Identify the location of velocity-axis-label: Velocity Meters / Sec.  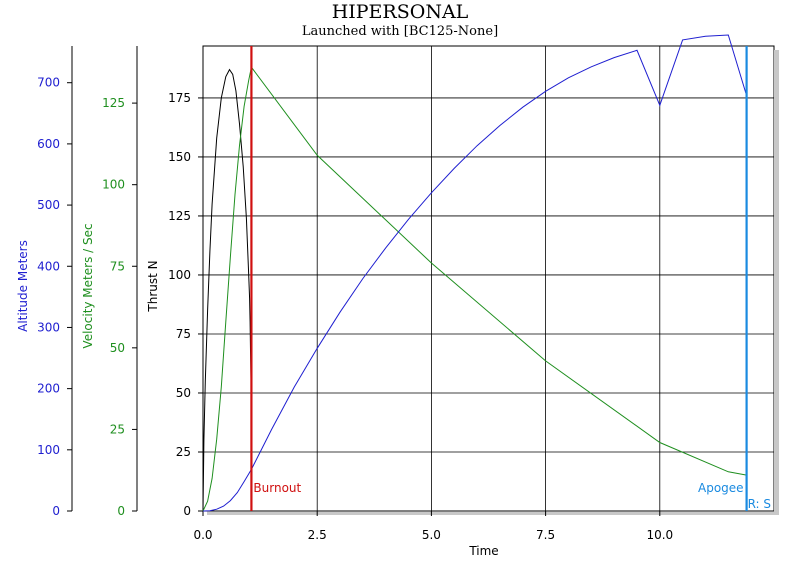
(88, 285).